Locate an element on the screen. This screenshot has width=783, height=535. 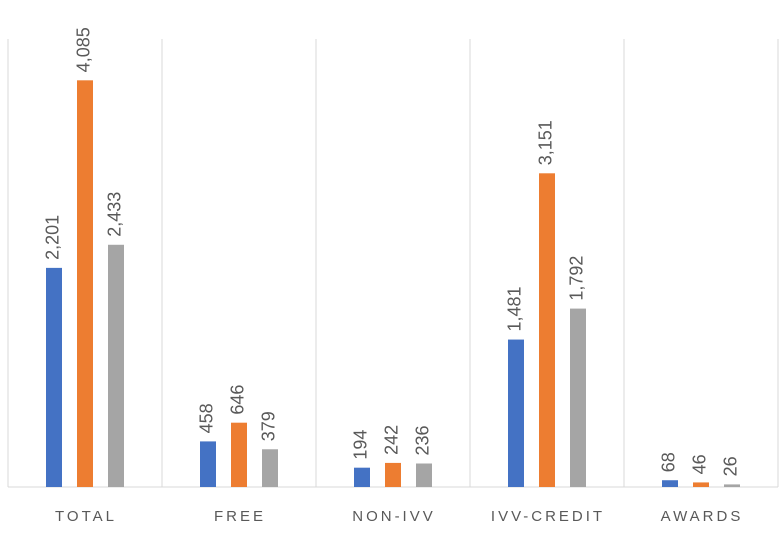
x-tick-label: NON-IVV is located at coordinates (394, 516).